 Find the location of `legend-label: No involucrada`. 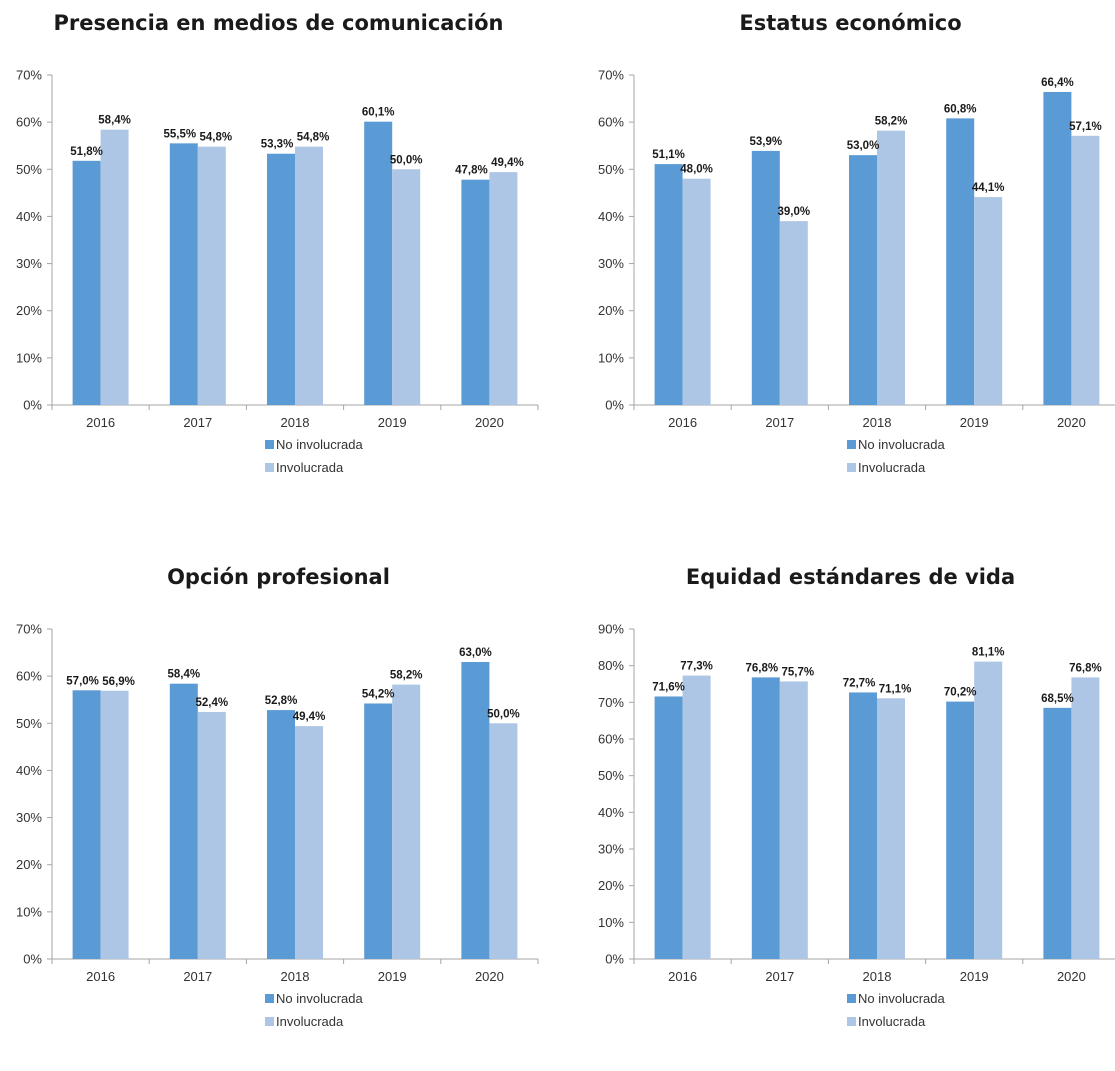

legend-label: No involucrada is located at coordinates (319, 998).